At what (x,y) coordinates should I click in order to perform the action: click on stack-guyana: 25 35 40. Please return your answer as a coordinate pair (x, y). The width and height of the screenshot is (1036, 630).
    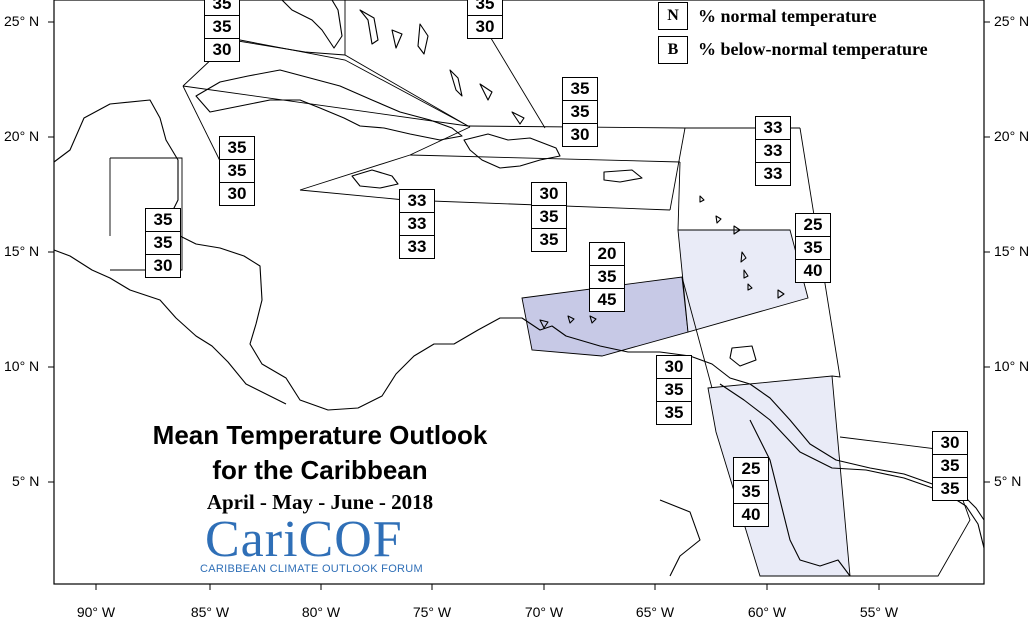
    Looking at the image, I should click on (751, 492).